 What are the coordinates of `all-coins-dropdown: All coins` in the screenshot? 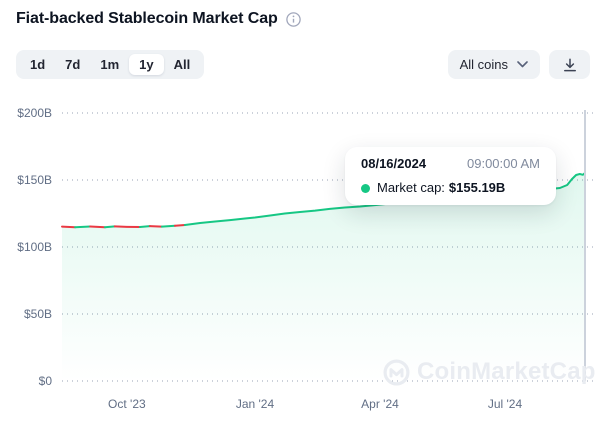 It's located at (493, 64).